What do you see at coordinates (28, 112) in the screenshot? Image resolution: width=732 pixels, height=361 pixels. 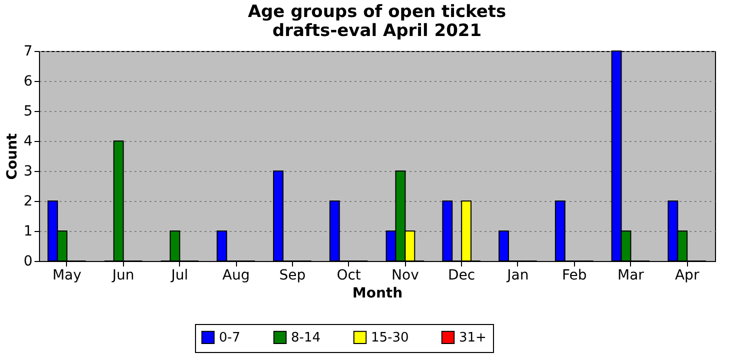 I see `y-tick-label: 5` at bounding box center [28, 112].